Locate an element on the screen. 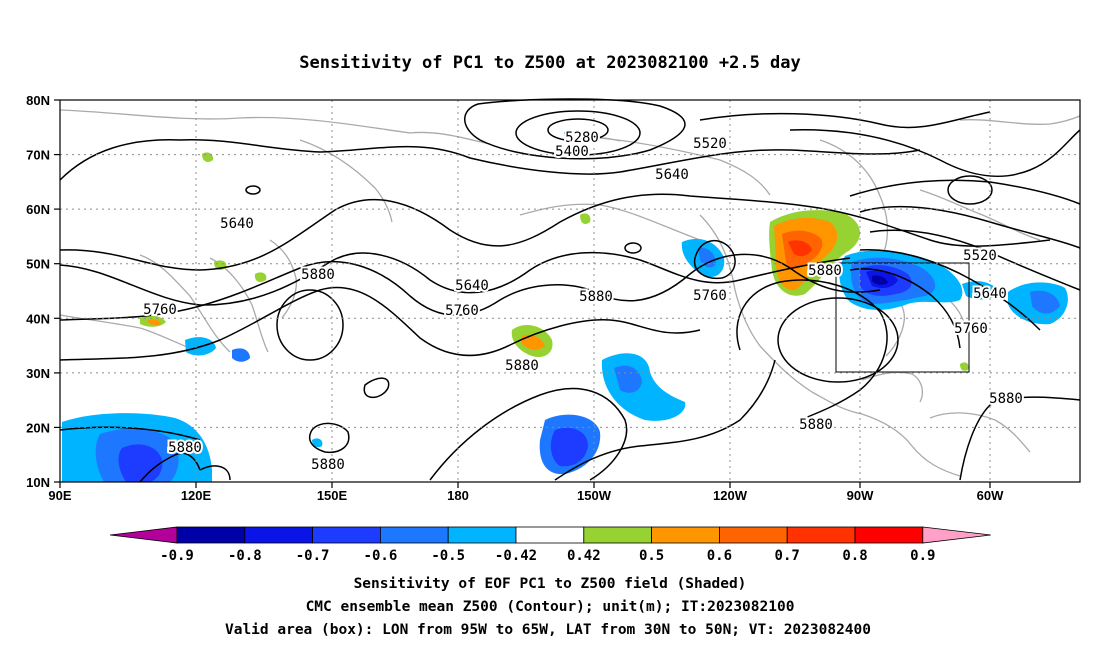  lat-label: 10N is located at coordinates (38, 482).